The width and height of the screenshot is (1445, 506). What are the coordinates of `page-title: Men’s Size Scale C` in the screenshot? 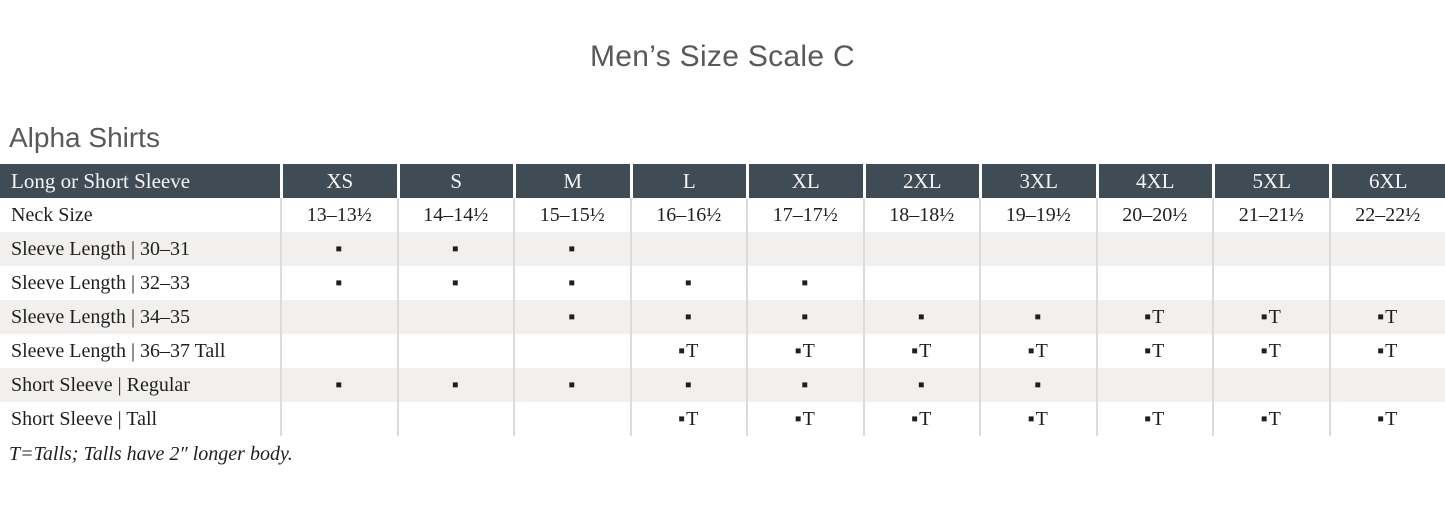 It's located at (722, 56).